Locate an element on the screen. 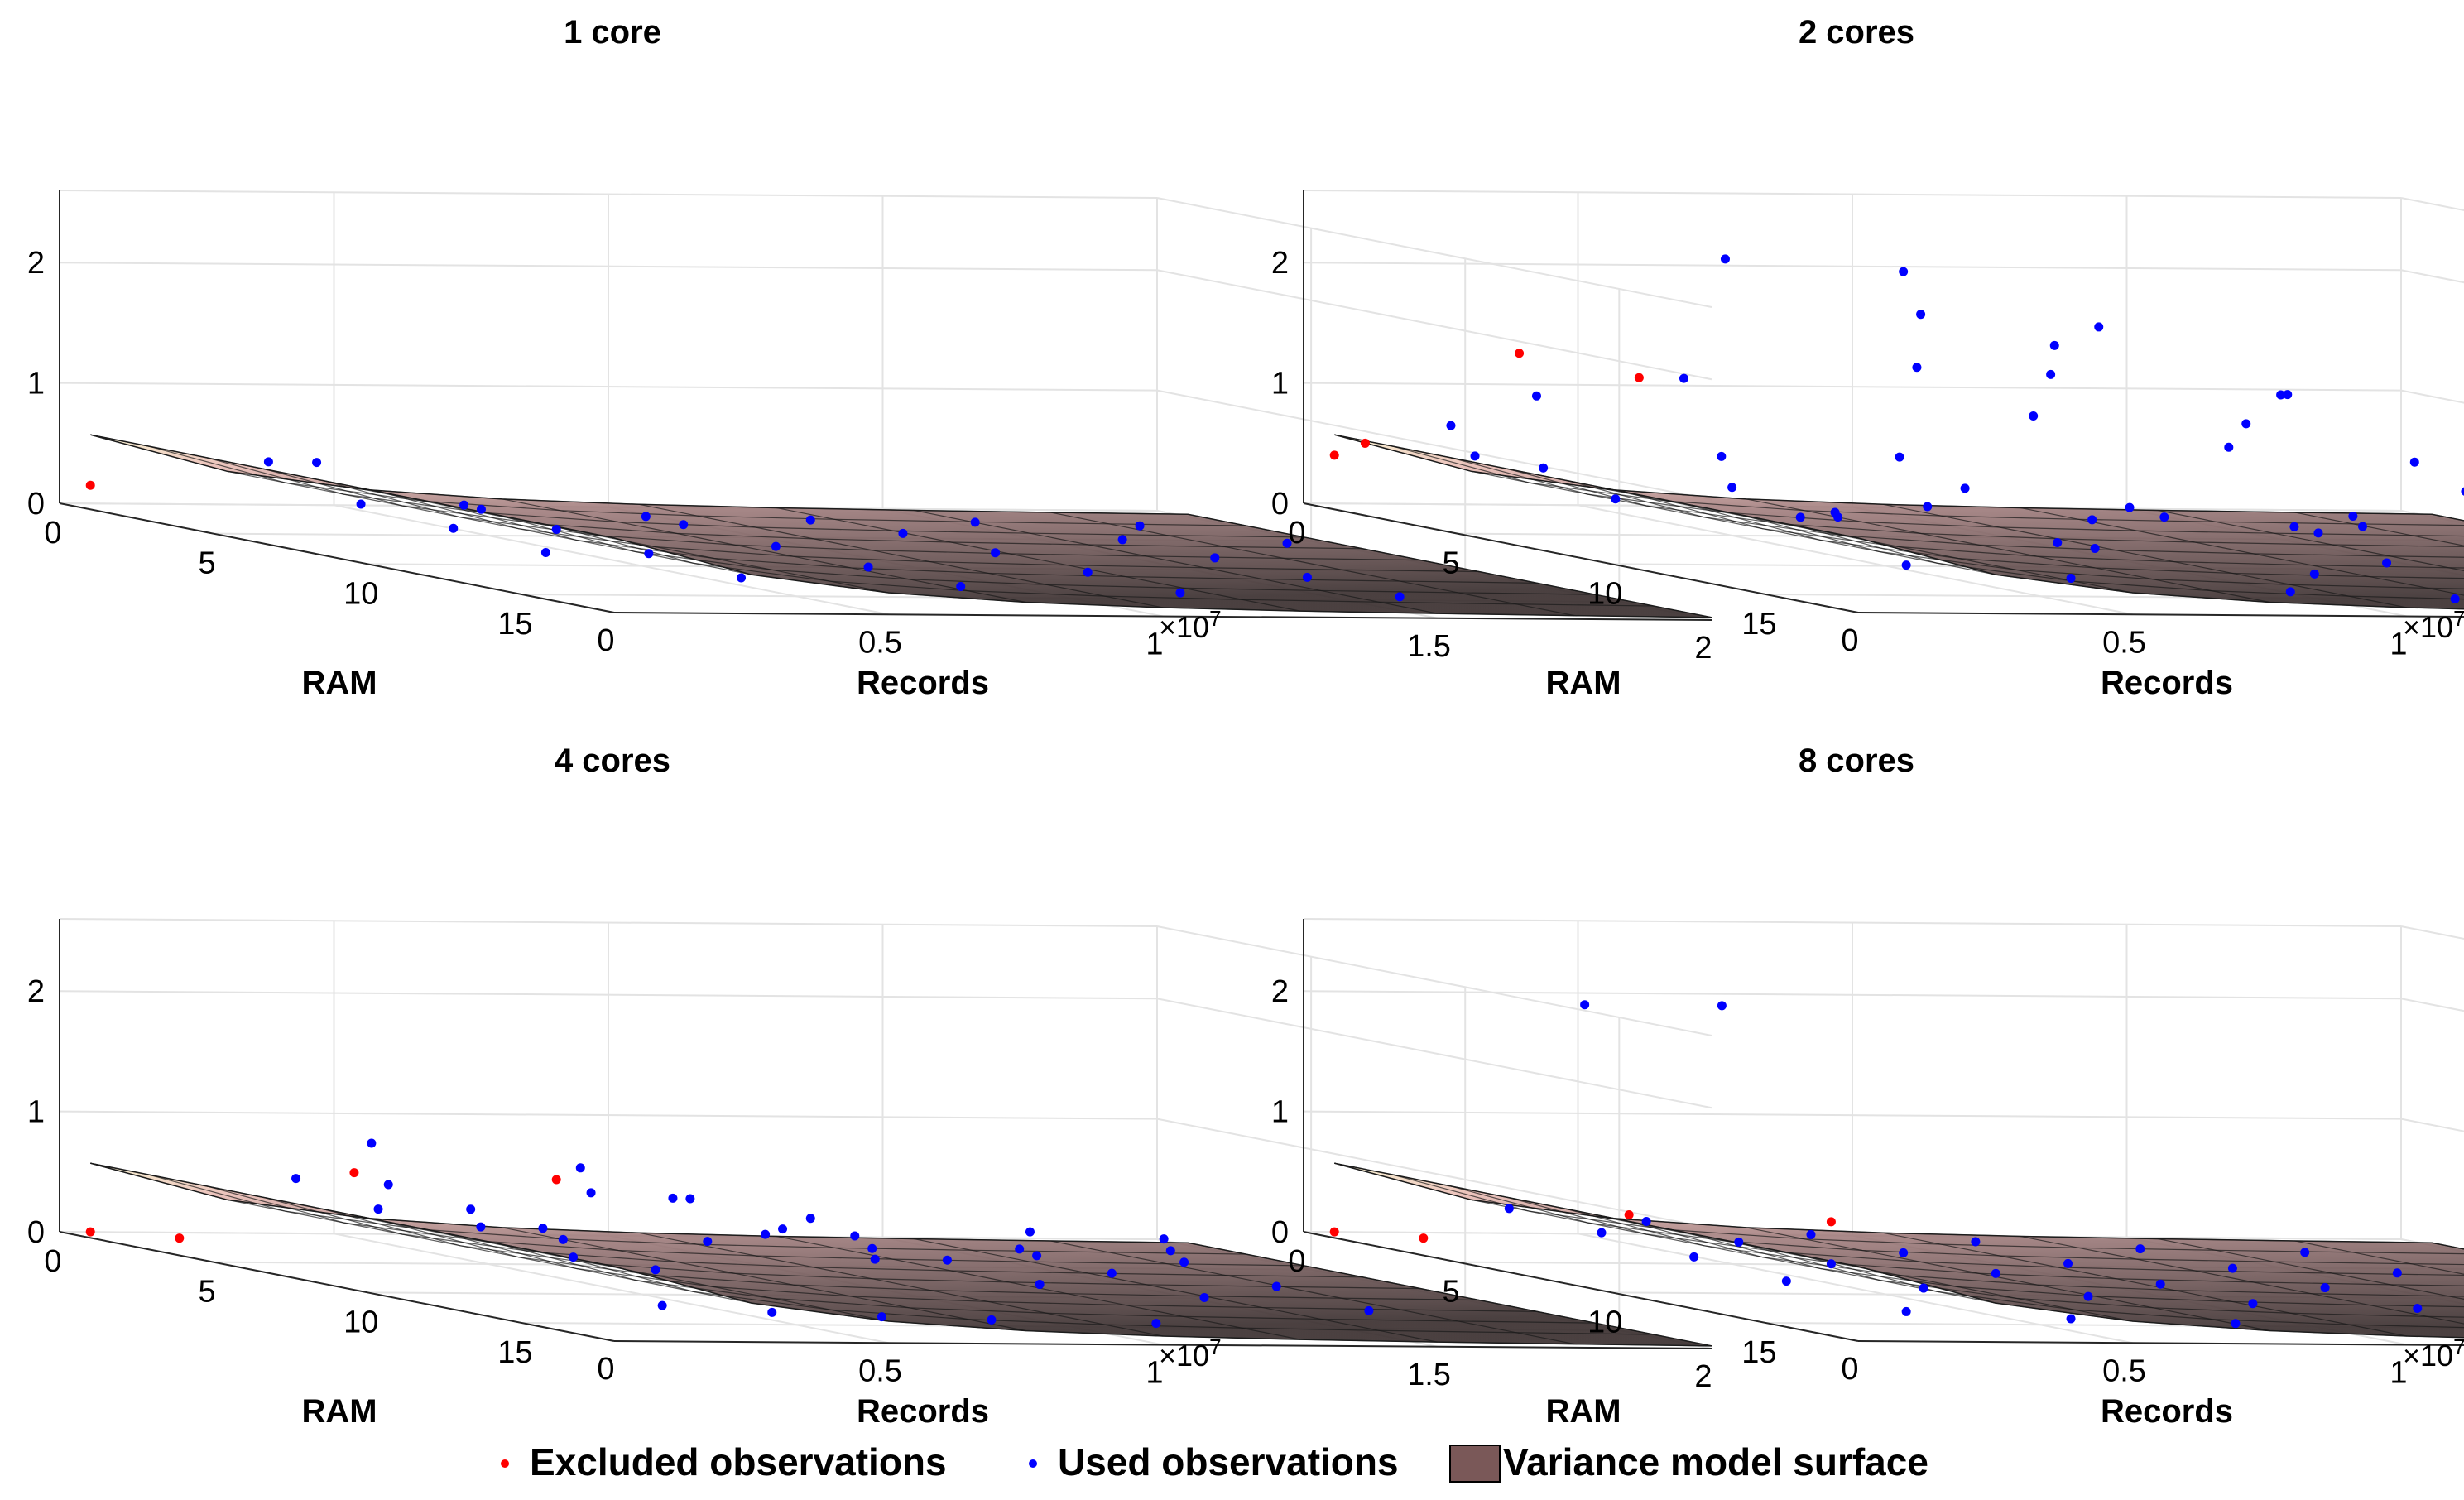 The width and height of the screenshot is (2464, 1500). chart-title: 4 cores is located at coordinates (612, 761).